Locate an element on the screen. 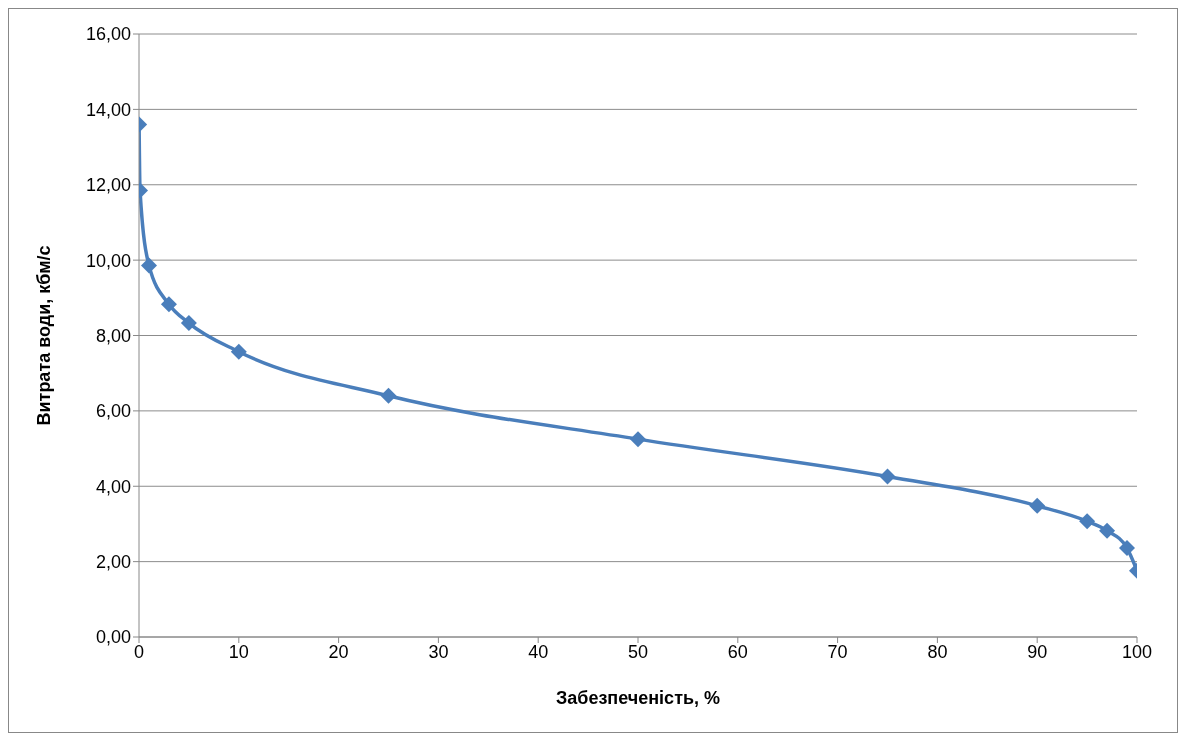  y-tick-label: 10,00 is located at coordinates (108, 260).